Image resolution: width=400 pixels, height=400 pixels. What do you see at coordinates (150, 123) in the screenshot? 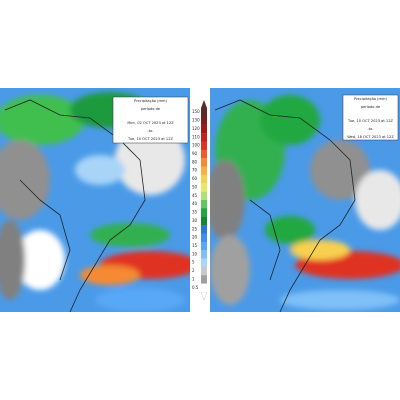
I see `legend-text: Mon, 02 OCT 2023 at 12Z` at bounding box center [150, 123].